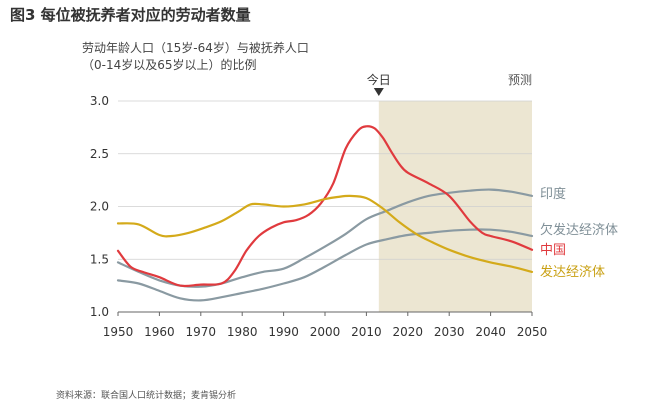 The height and width of the screenshot is (411, 669). Describe the element at coordinates (195, 48) in the screenshot. I see `subtitle-line-1: 劳动年龄人口（15岁-64岁）与被抚养人口` at that location.